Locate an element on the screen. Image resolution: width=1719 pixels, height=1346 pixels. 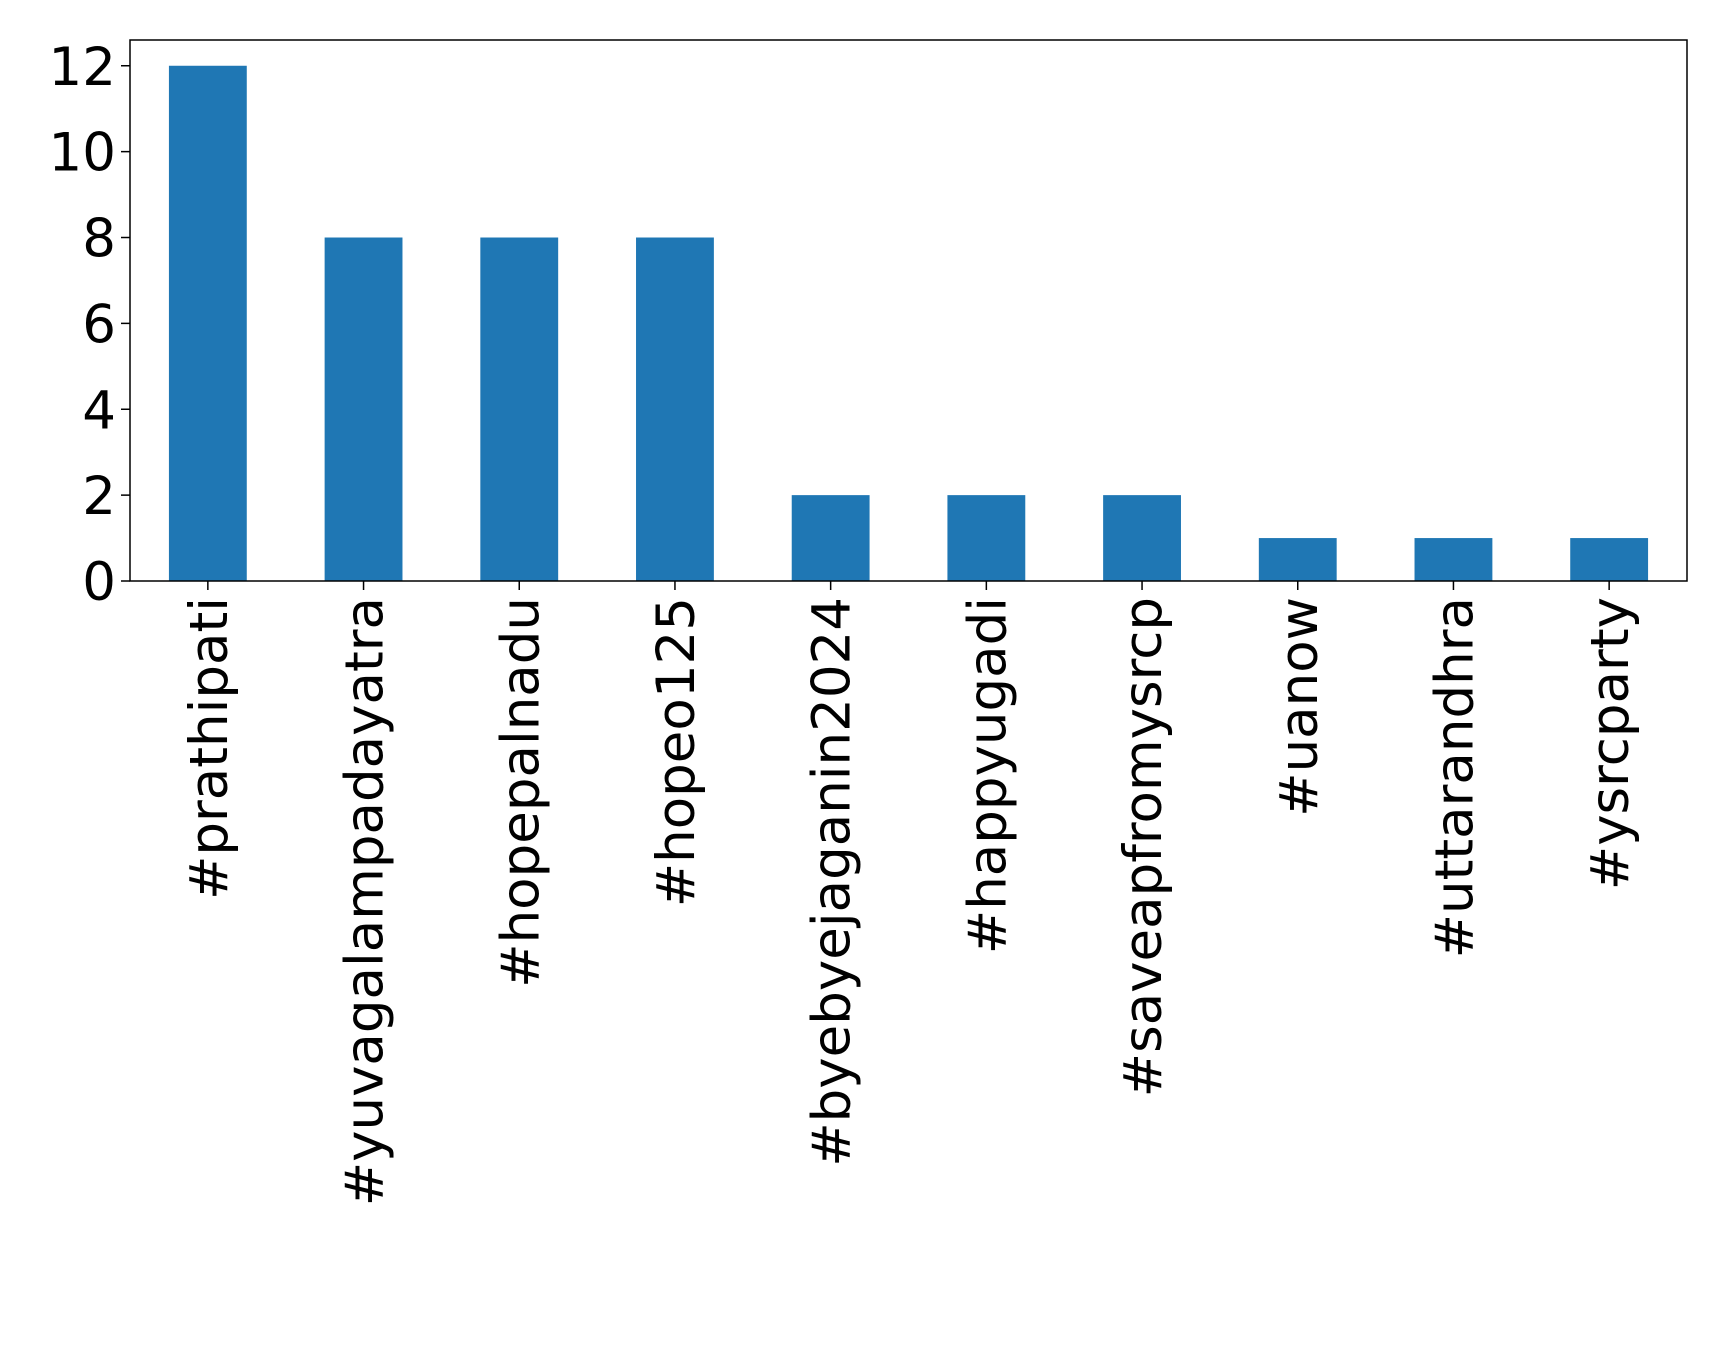
y-tick-label: 6 is located at coordinates (99, 324).